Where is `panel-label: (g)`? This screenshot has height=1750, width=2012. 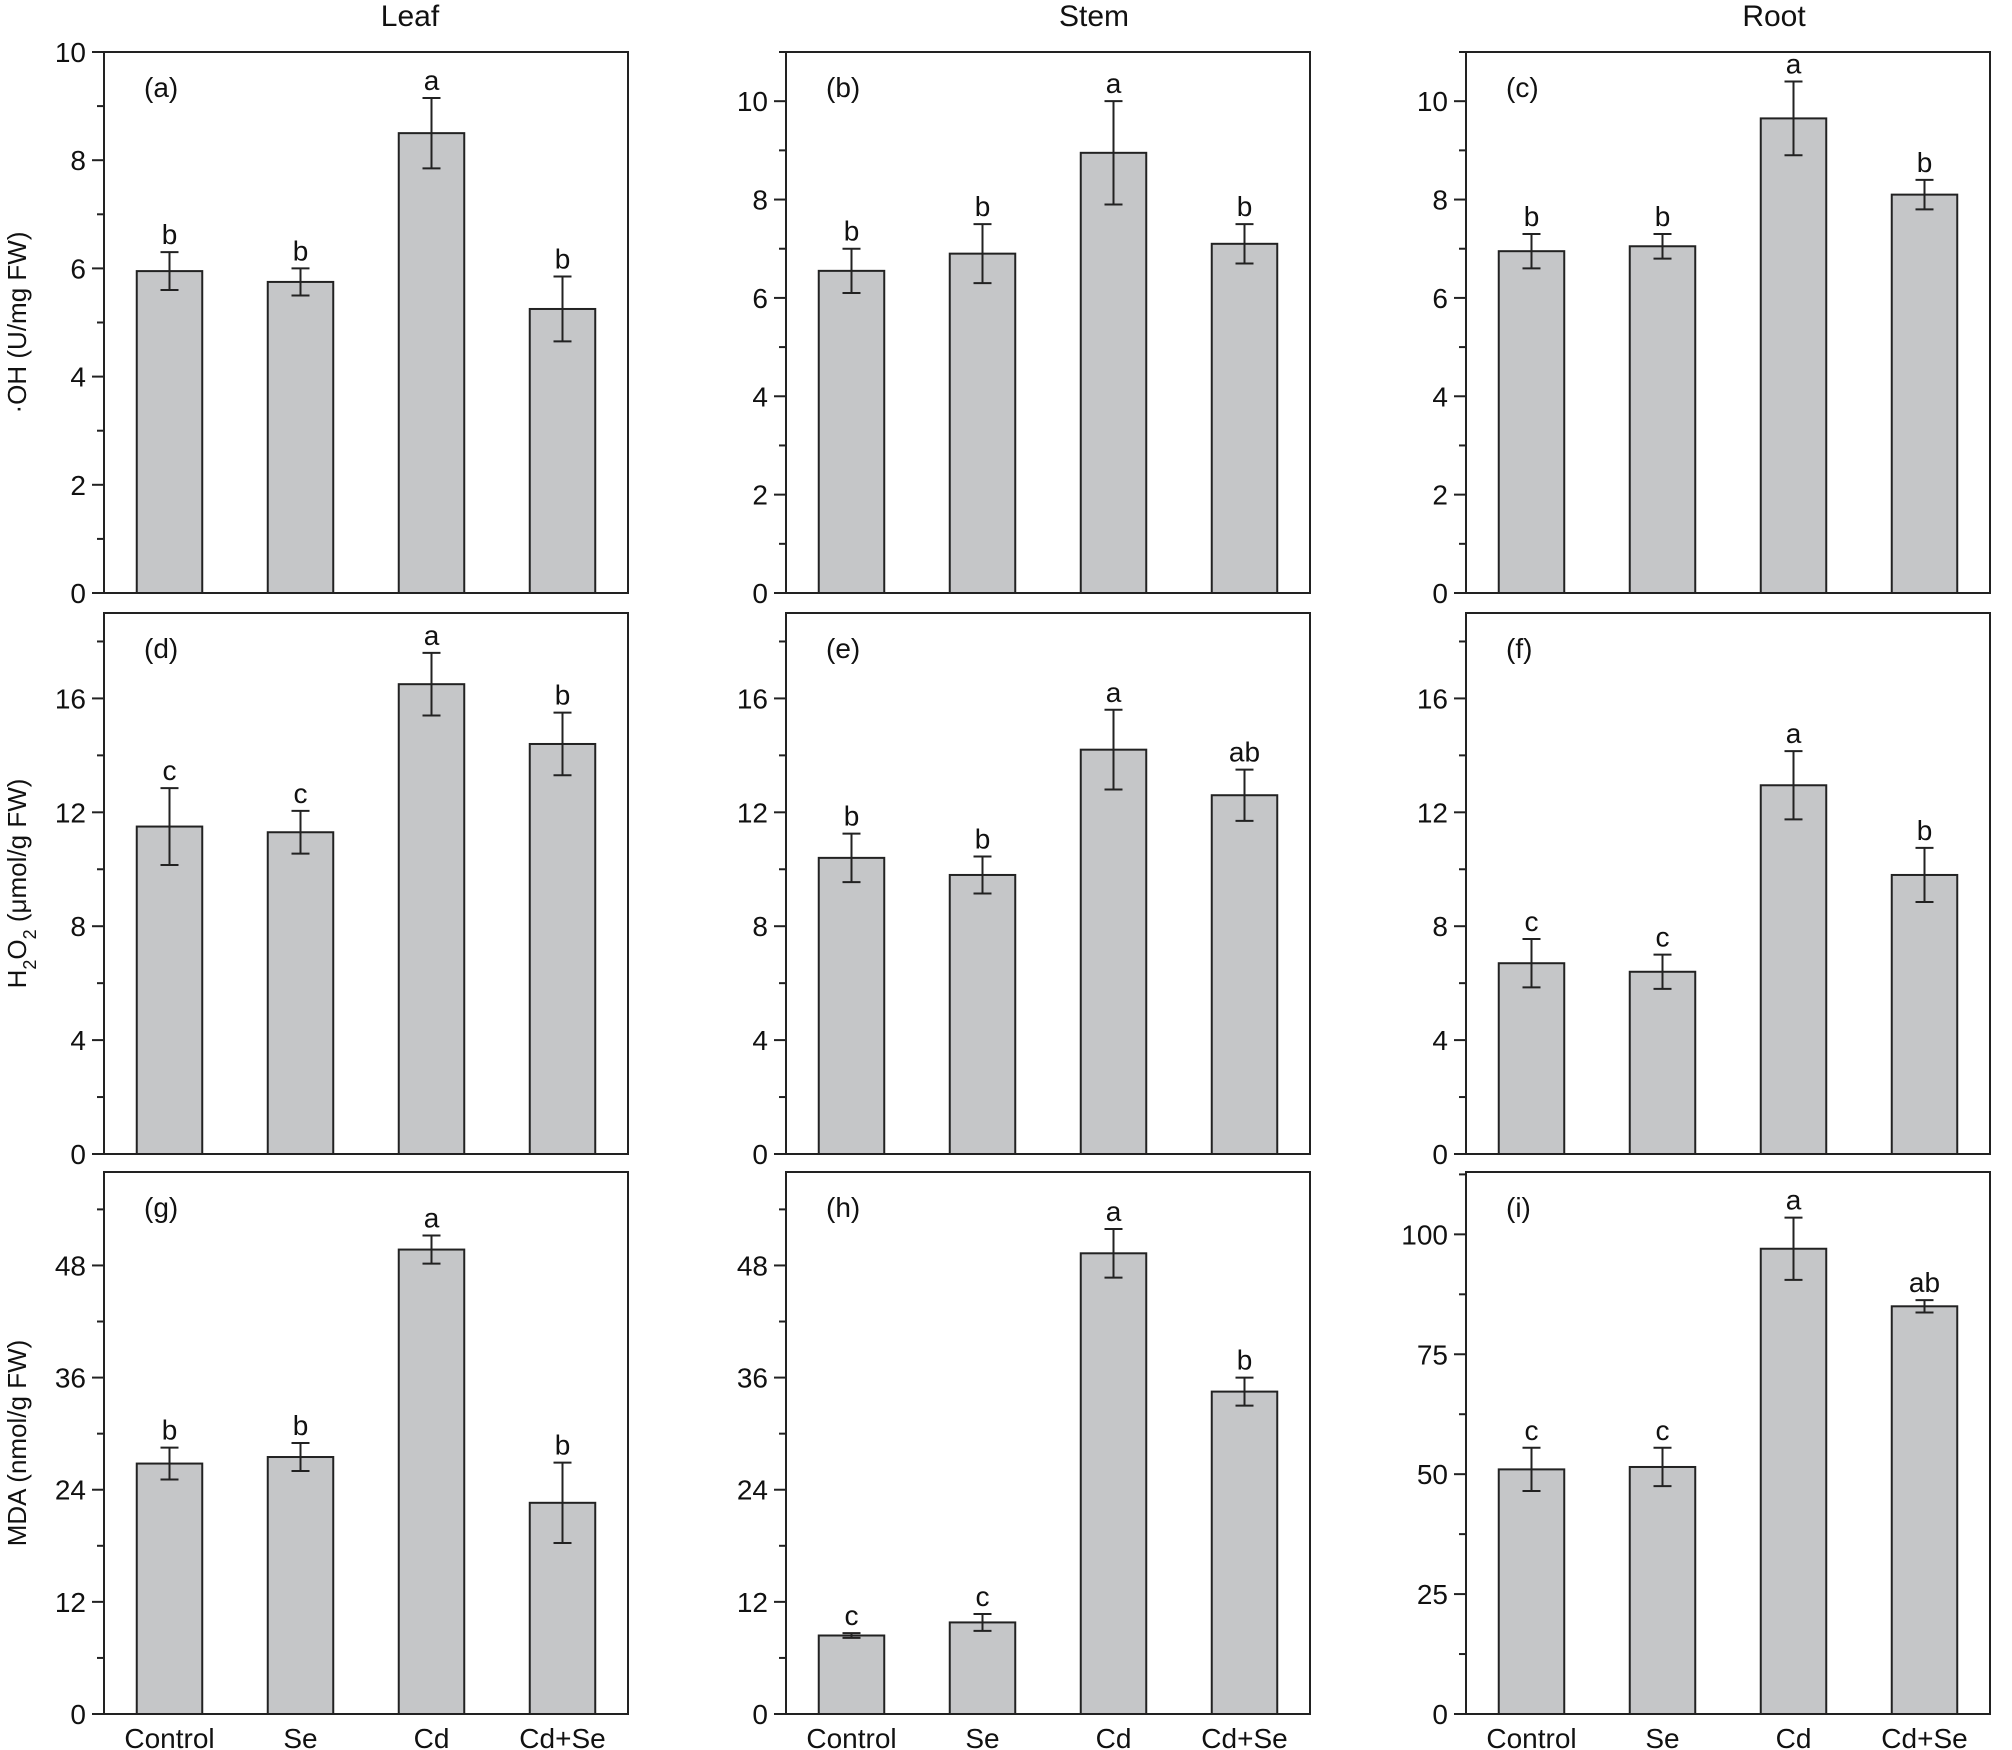
panel-label: (g) is located at coordinates (161, 1207).